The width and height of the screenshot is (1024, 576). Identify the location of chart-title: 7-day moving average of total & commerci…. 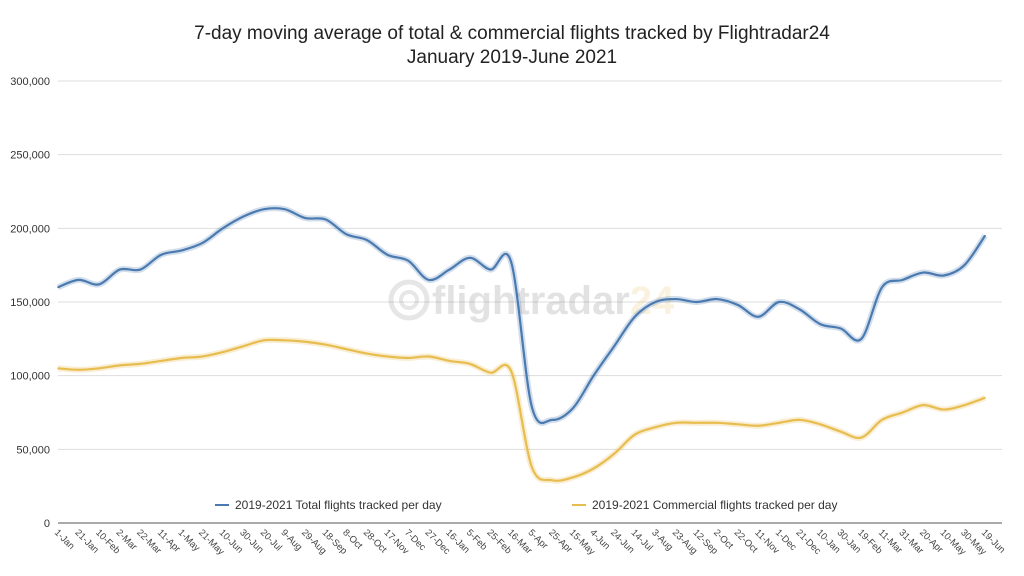
(512, 46).